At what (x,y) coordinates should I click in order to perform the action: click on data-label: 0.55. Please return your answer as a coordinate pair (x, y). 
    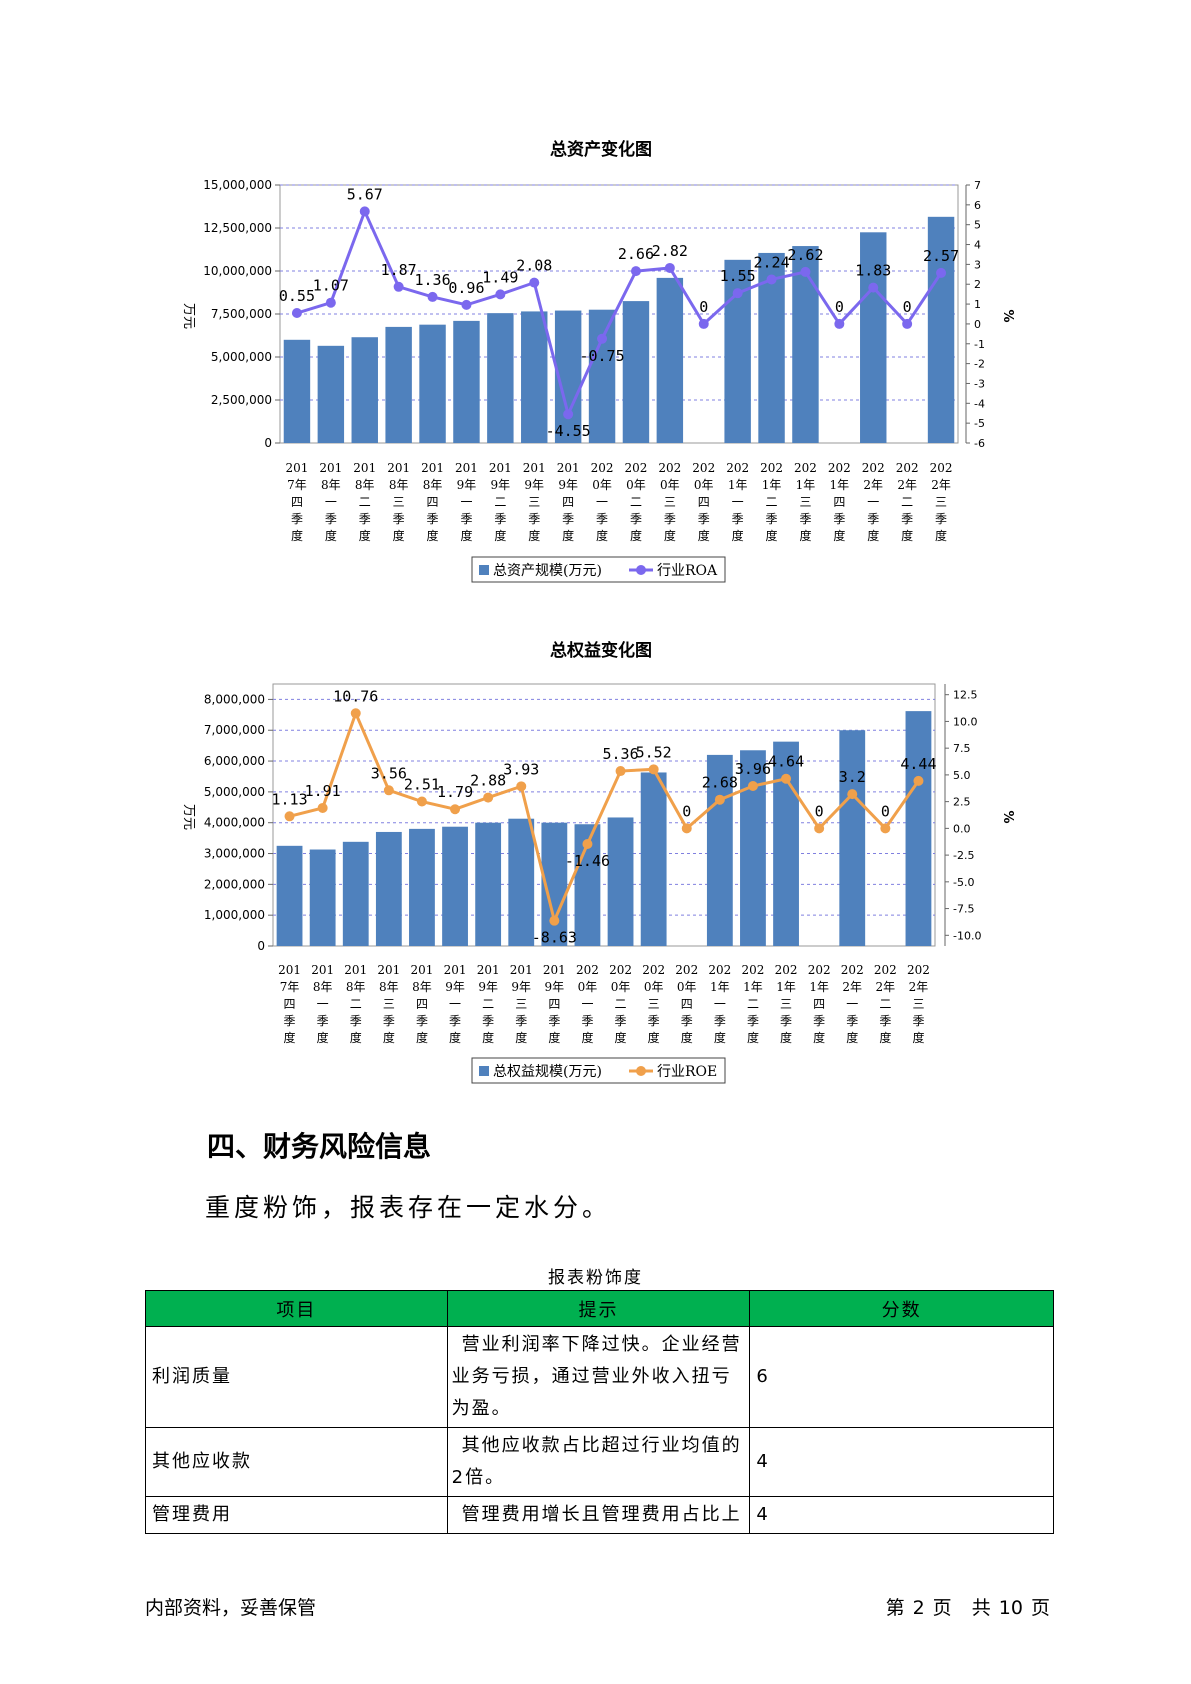
    Looking at the image, I should click on (297, 296).